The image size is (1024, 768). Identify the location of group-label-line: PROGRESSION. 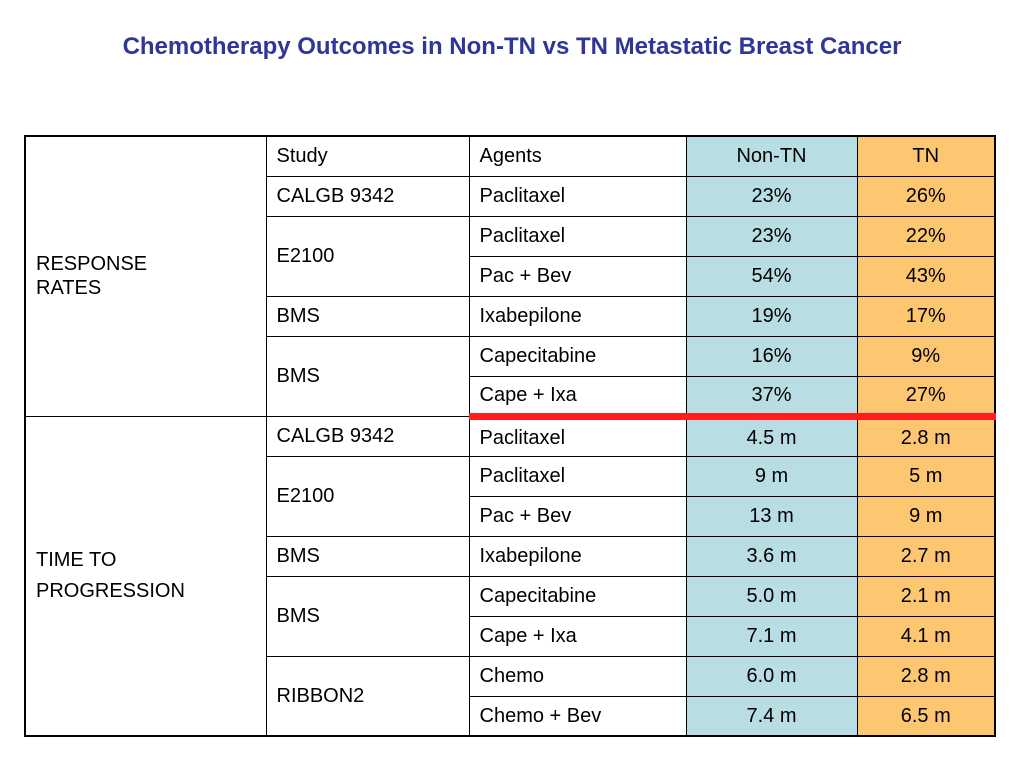
(110, 590).